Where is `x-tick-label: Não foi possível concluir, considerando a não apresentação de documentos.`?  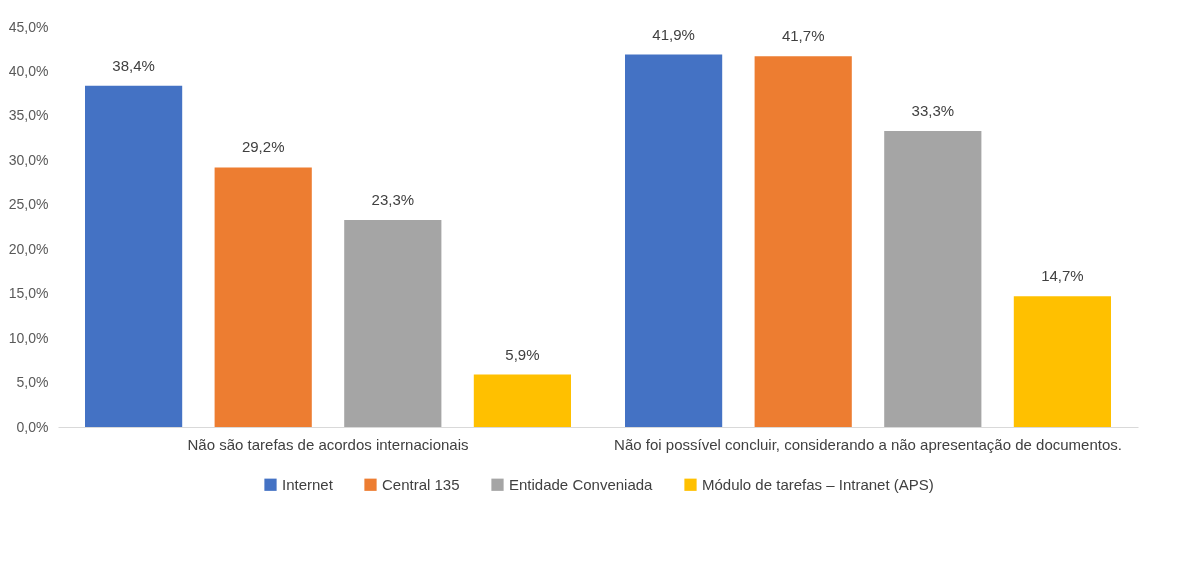 x-tick-label: Não foi possível concluir, considerando a não apresentação de documentos. is located at coordinates (868, 444).